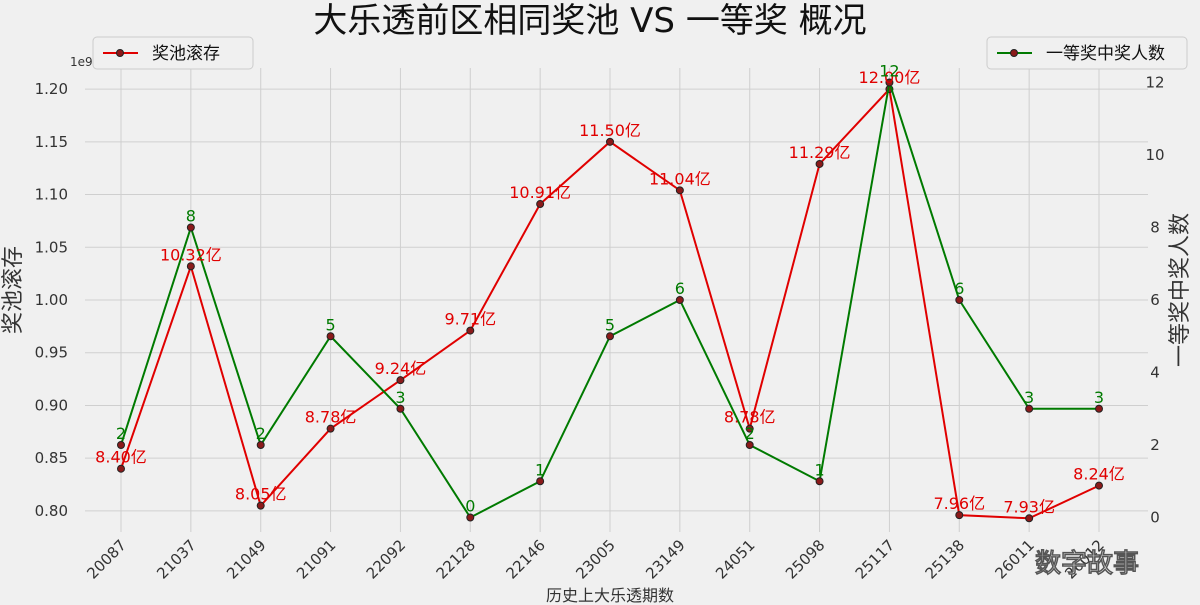 This screenshot has height=605, width=1200. Describe the element at coordinates (1154, 155) in the screenshot. I see `y-tick-label-right: 10` at that location.